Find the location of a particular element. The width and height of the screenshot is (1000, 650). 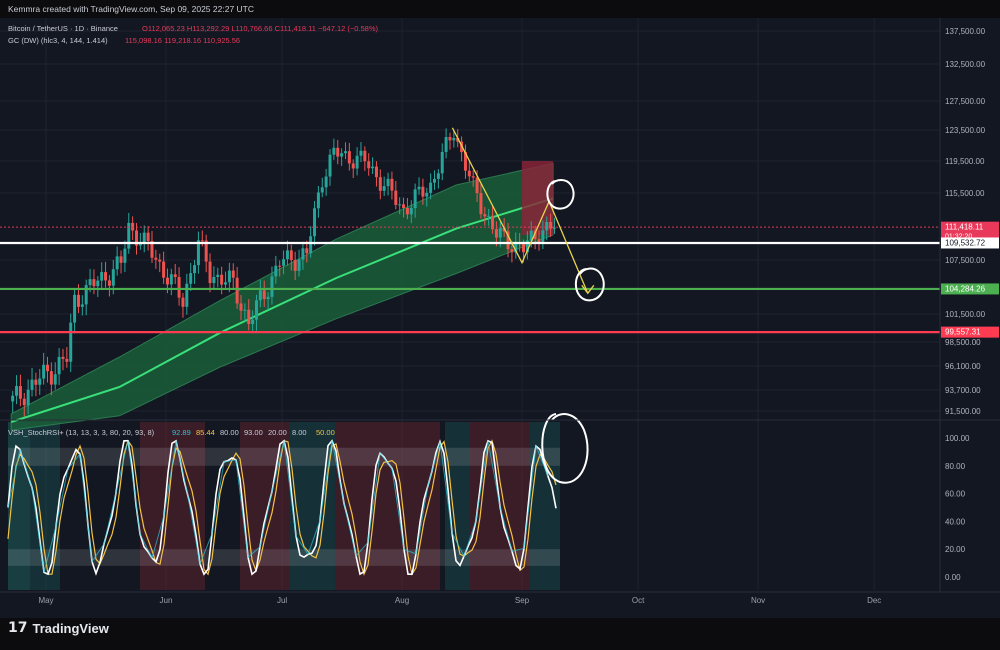

stochrsi-rsi-line is located at coordinates (278, 506).